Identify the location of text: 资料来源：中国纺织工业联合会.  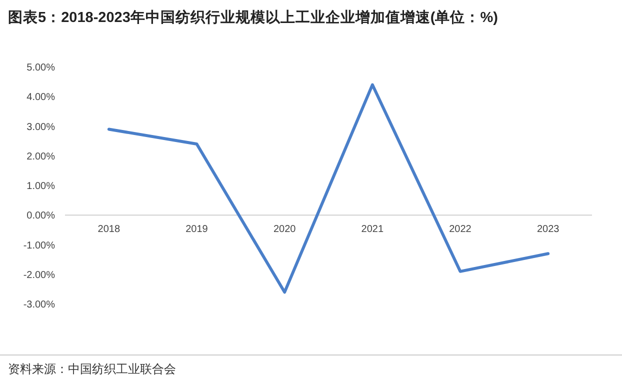
(92, 369).